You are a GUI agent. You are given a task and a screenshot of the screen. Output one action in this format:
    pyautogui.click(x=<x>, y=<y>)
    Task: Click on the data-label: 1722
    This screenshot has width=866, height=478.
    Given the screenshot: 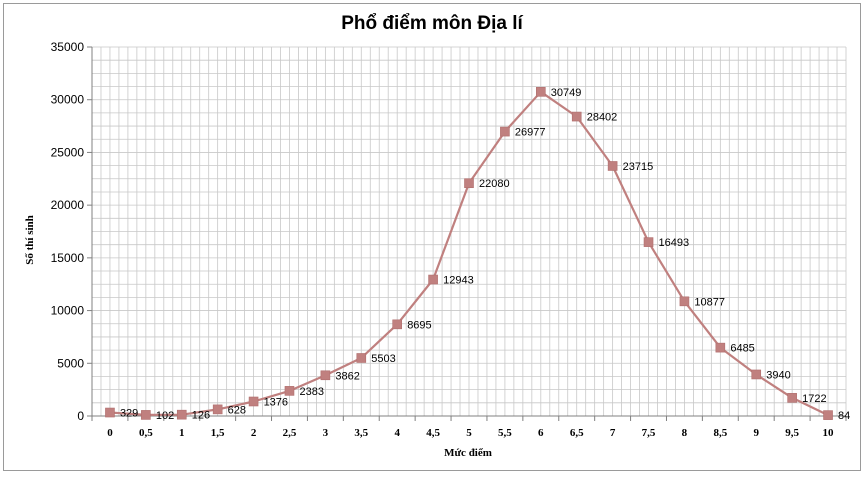 What is the action you would take?
    pyautogui.click(x=814, y=399)
    